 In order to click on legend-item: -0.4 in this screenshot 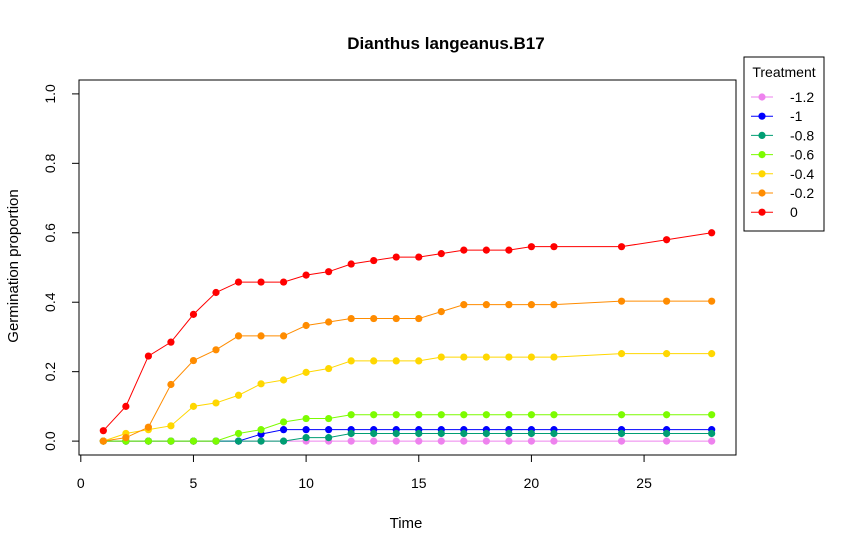, I will do `click(782, 174)`.